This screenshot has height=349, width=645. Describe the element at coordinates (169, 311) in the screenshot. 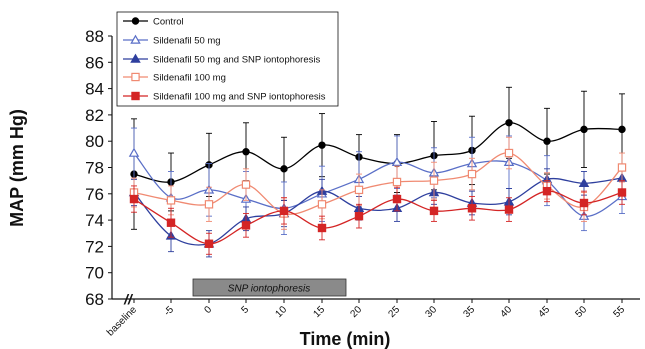

I see `x-tick-label: -5` at that location.